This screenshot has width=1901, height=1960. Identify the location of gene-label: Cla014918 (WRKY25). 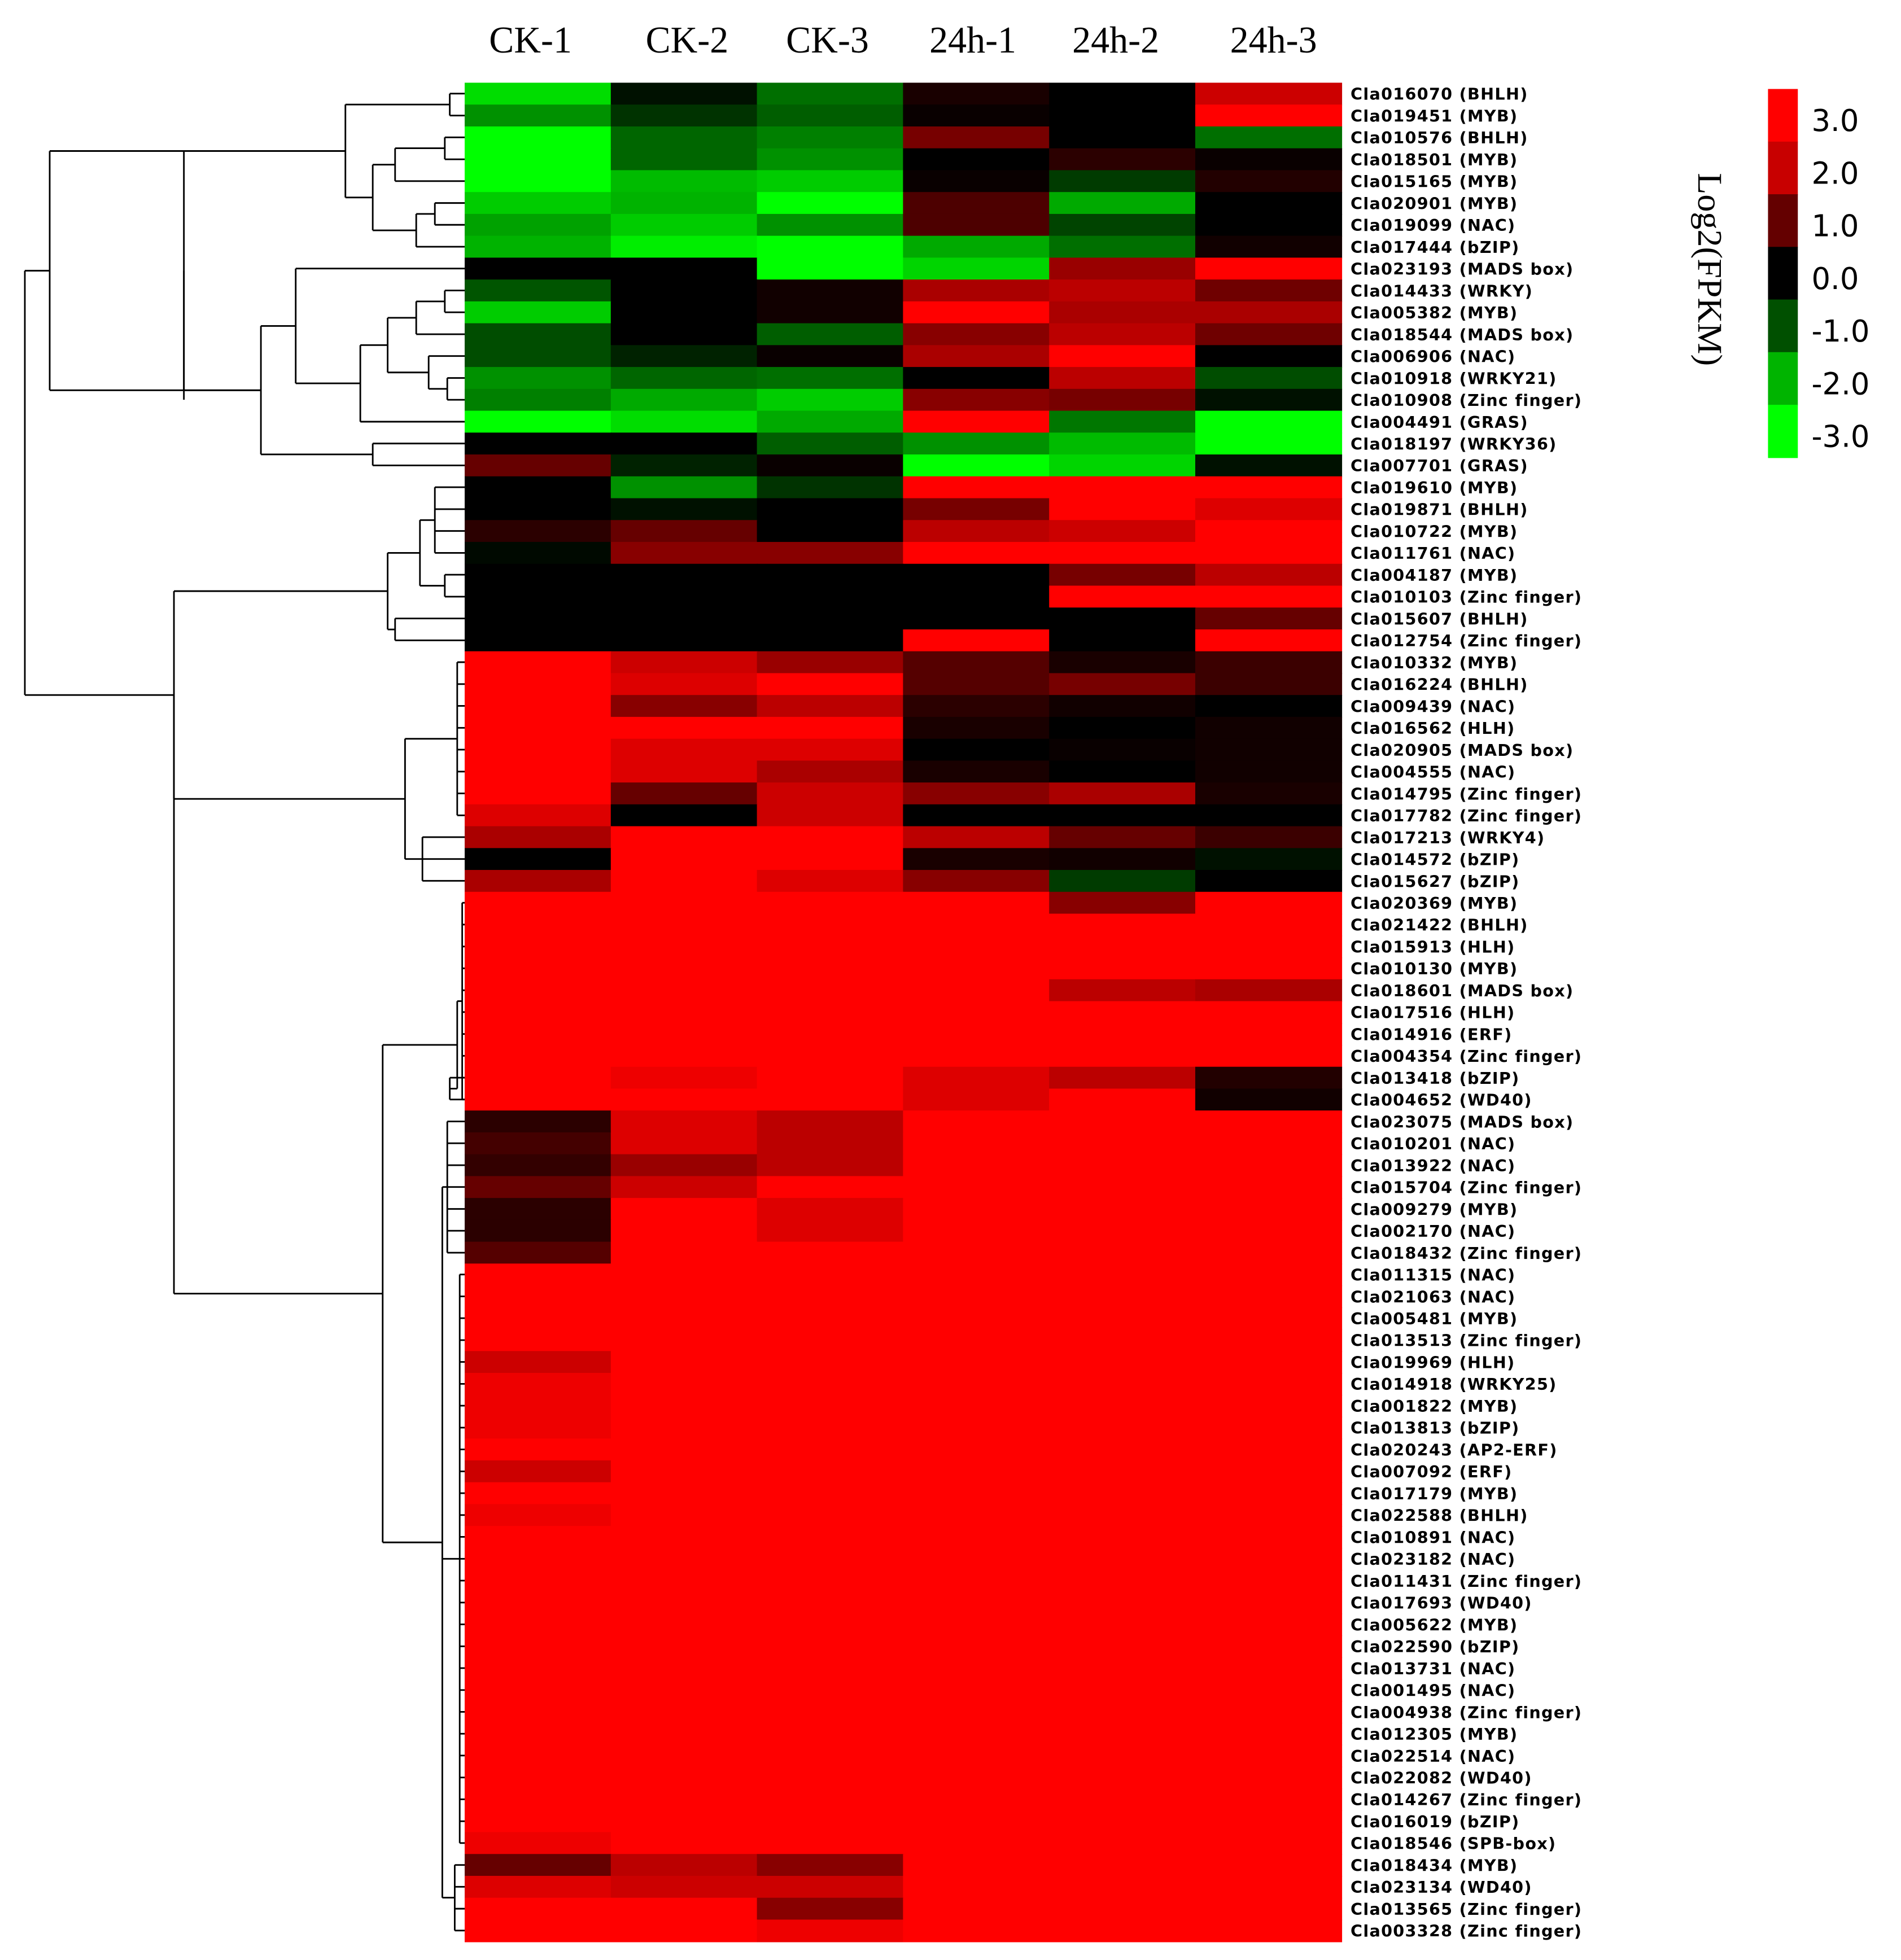
(1454, 1384).